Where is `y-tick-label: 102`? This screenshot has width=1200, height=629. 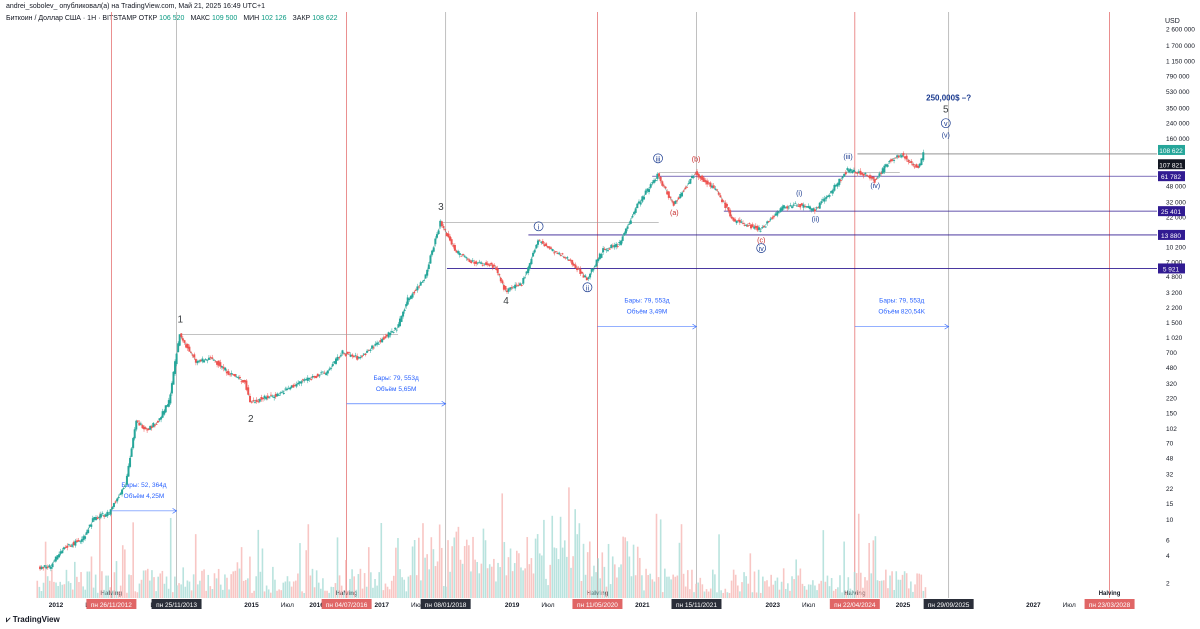
y-tick-label: 102 is located at coordinates (1171, 429).